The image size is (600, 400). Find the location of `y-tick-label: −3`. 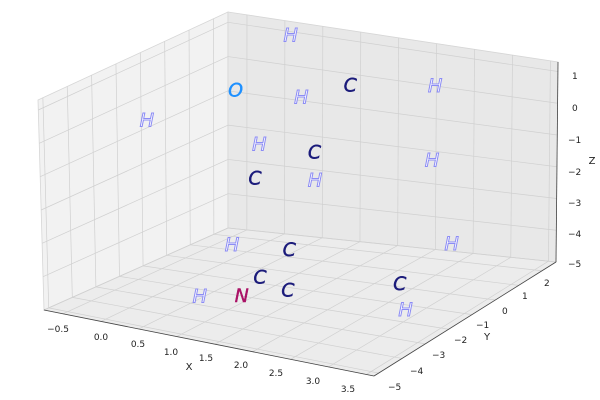

y-tick-label: −3 is located at coordinates (438, 356).